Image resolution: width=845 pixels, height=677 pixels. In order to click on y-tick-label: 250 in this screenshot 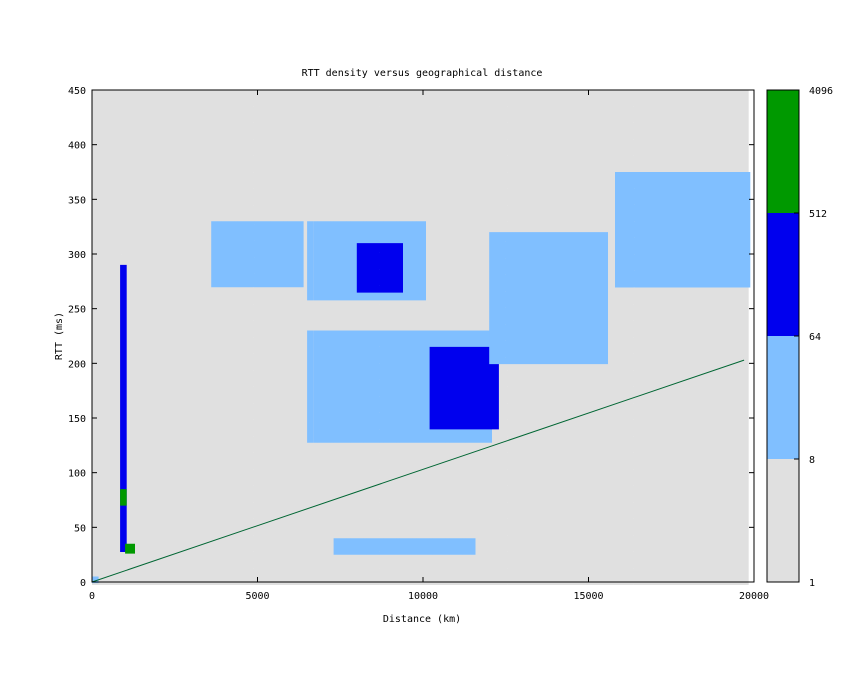, I will do `click(77, 310)`.